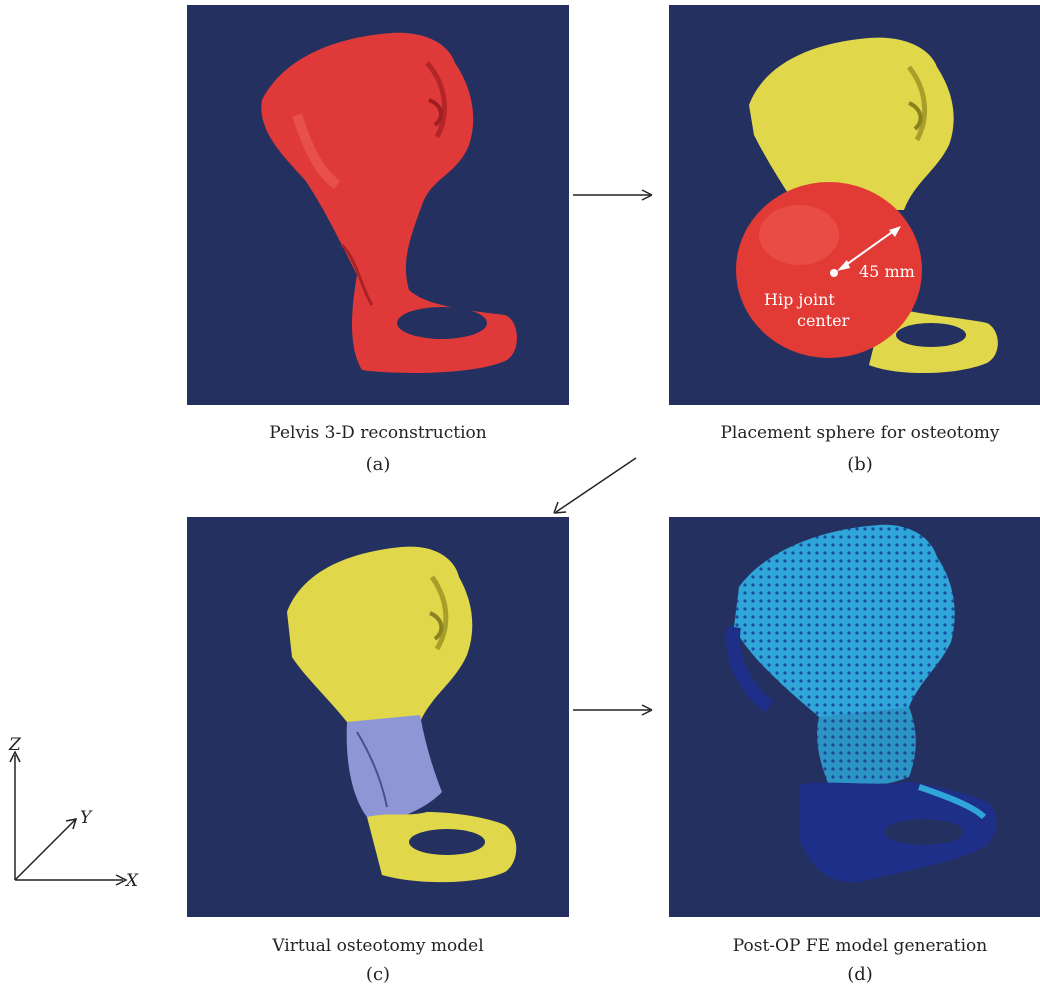  I want to click on panel-d-fe-model, so click(854, 717).